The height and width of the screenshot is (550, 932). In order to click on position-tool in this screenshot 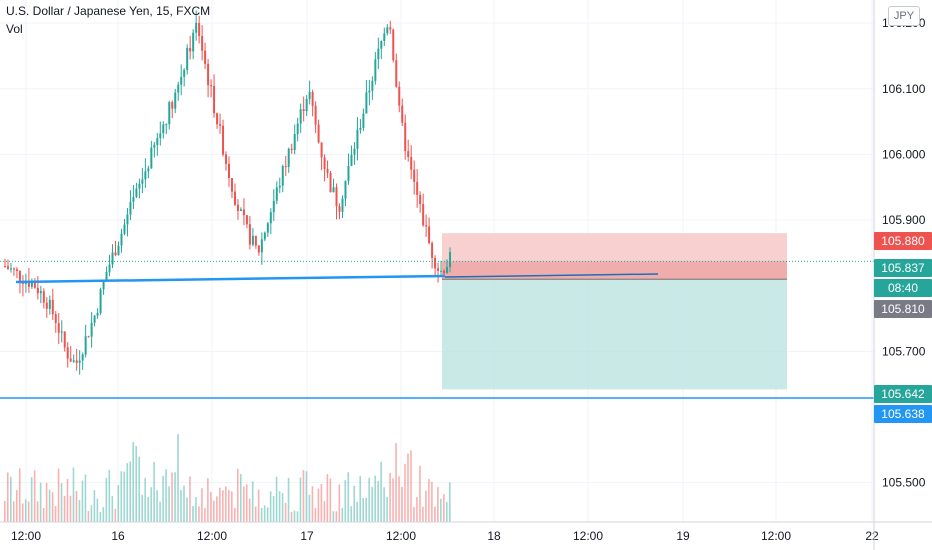, I will do `click(614, 311)`.